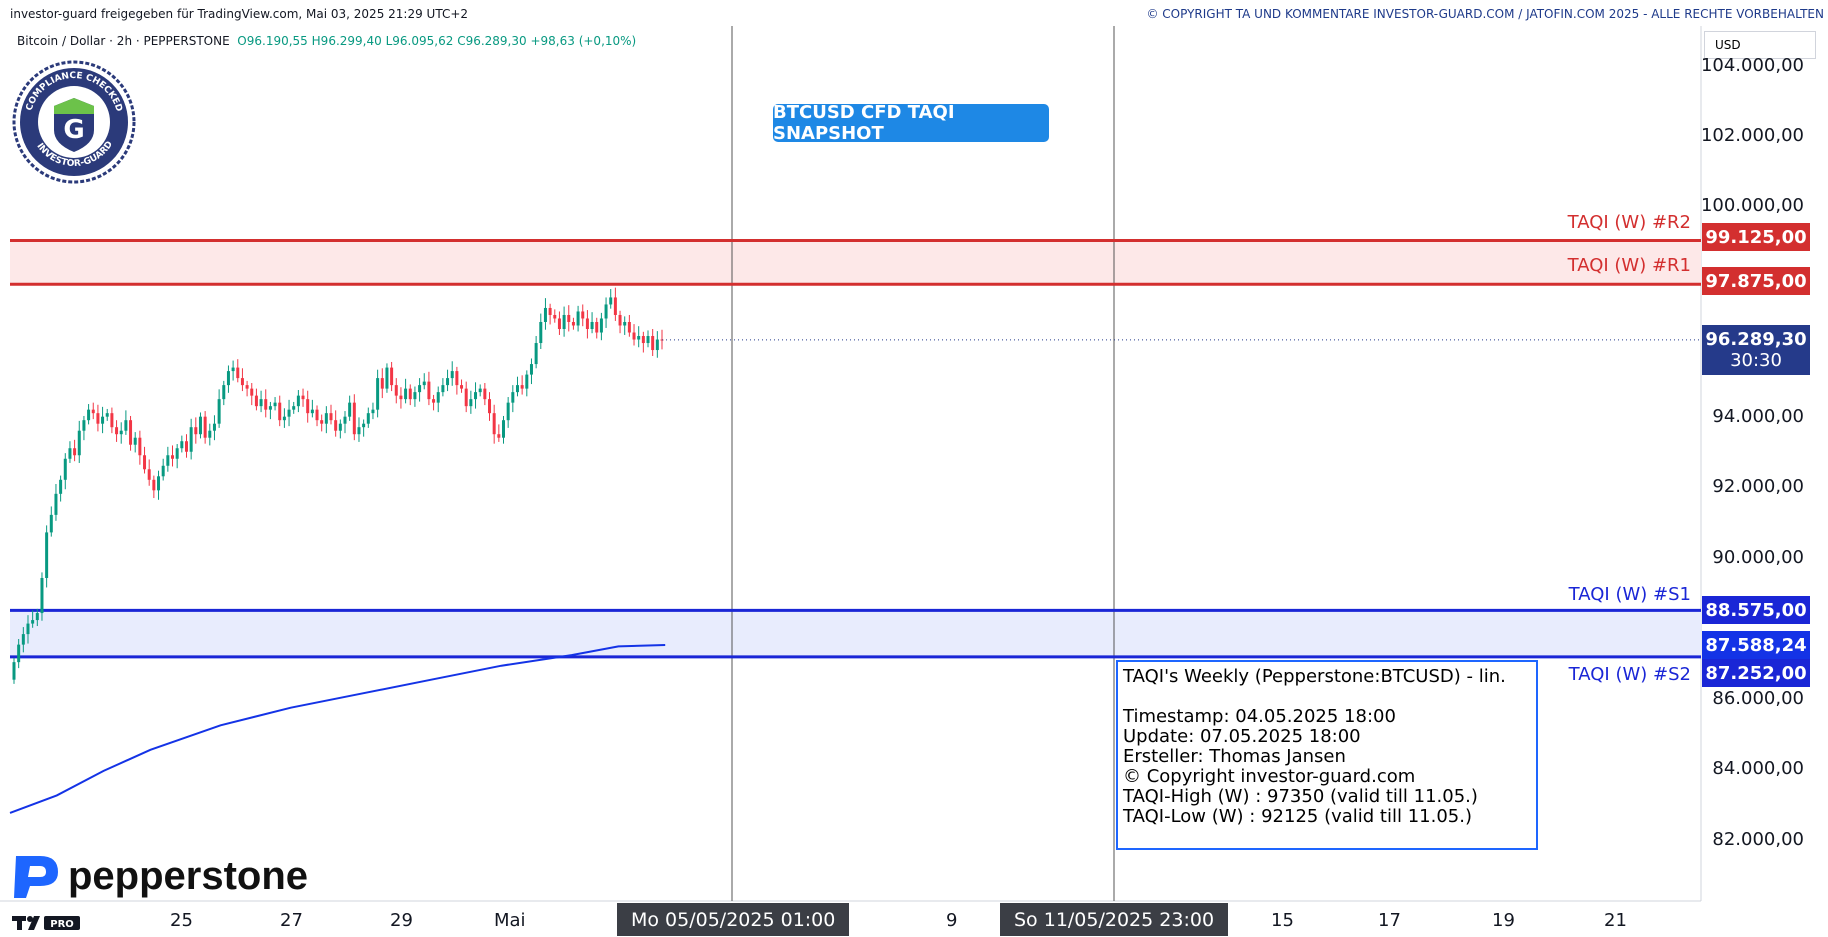 Image resolution: width=1828 pixels, height=937 pixels. I want to click on level-label-s1: TAQI (W) #S1, so click(1629, 594).